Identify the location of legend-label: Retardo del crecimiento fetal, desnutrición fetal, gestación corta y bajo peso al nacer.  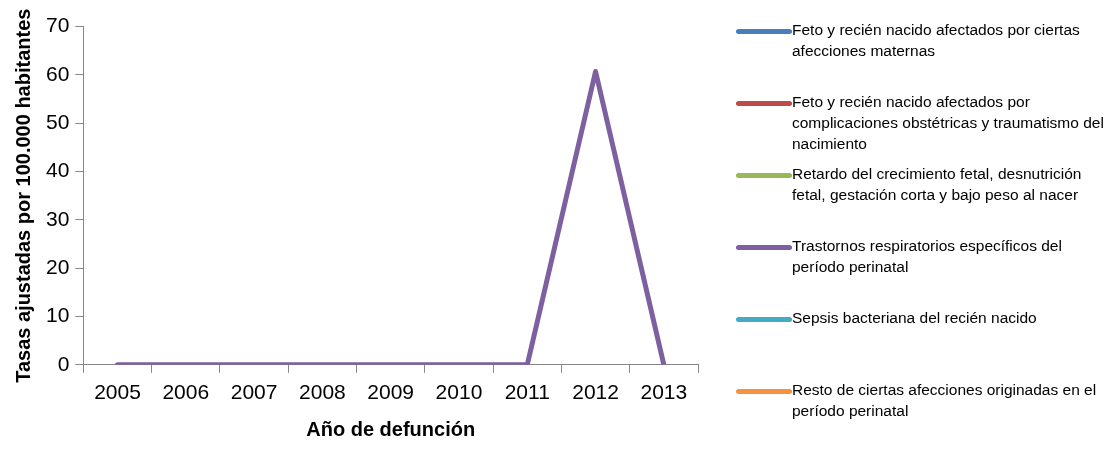
(937, 184).